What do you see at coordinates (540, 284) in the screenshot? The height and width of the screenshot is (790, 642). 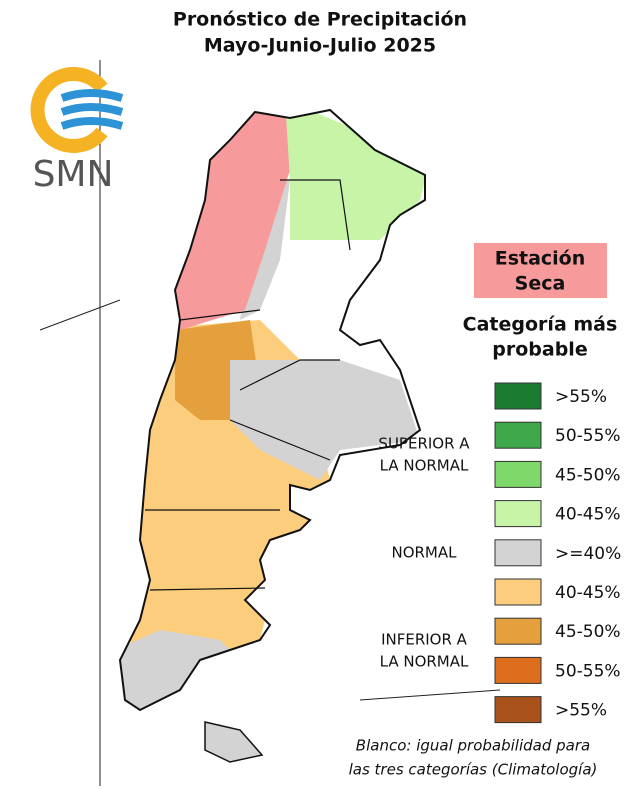 I see `badge-text: Seca` at bounding box center [540, 284].